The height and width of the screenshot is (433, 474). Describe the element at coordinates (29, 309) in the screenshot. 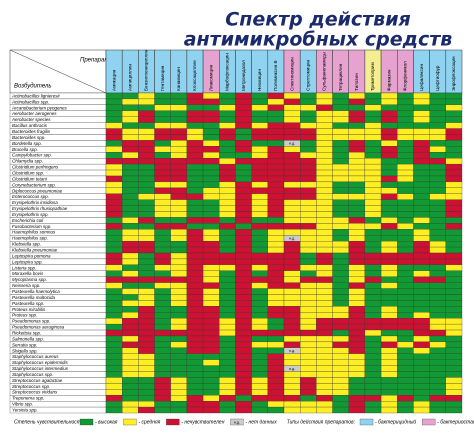

I see `row-name: Proteus mirabilis` at that location.